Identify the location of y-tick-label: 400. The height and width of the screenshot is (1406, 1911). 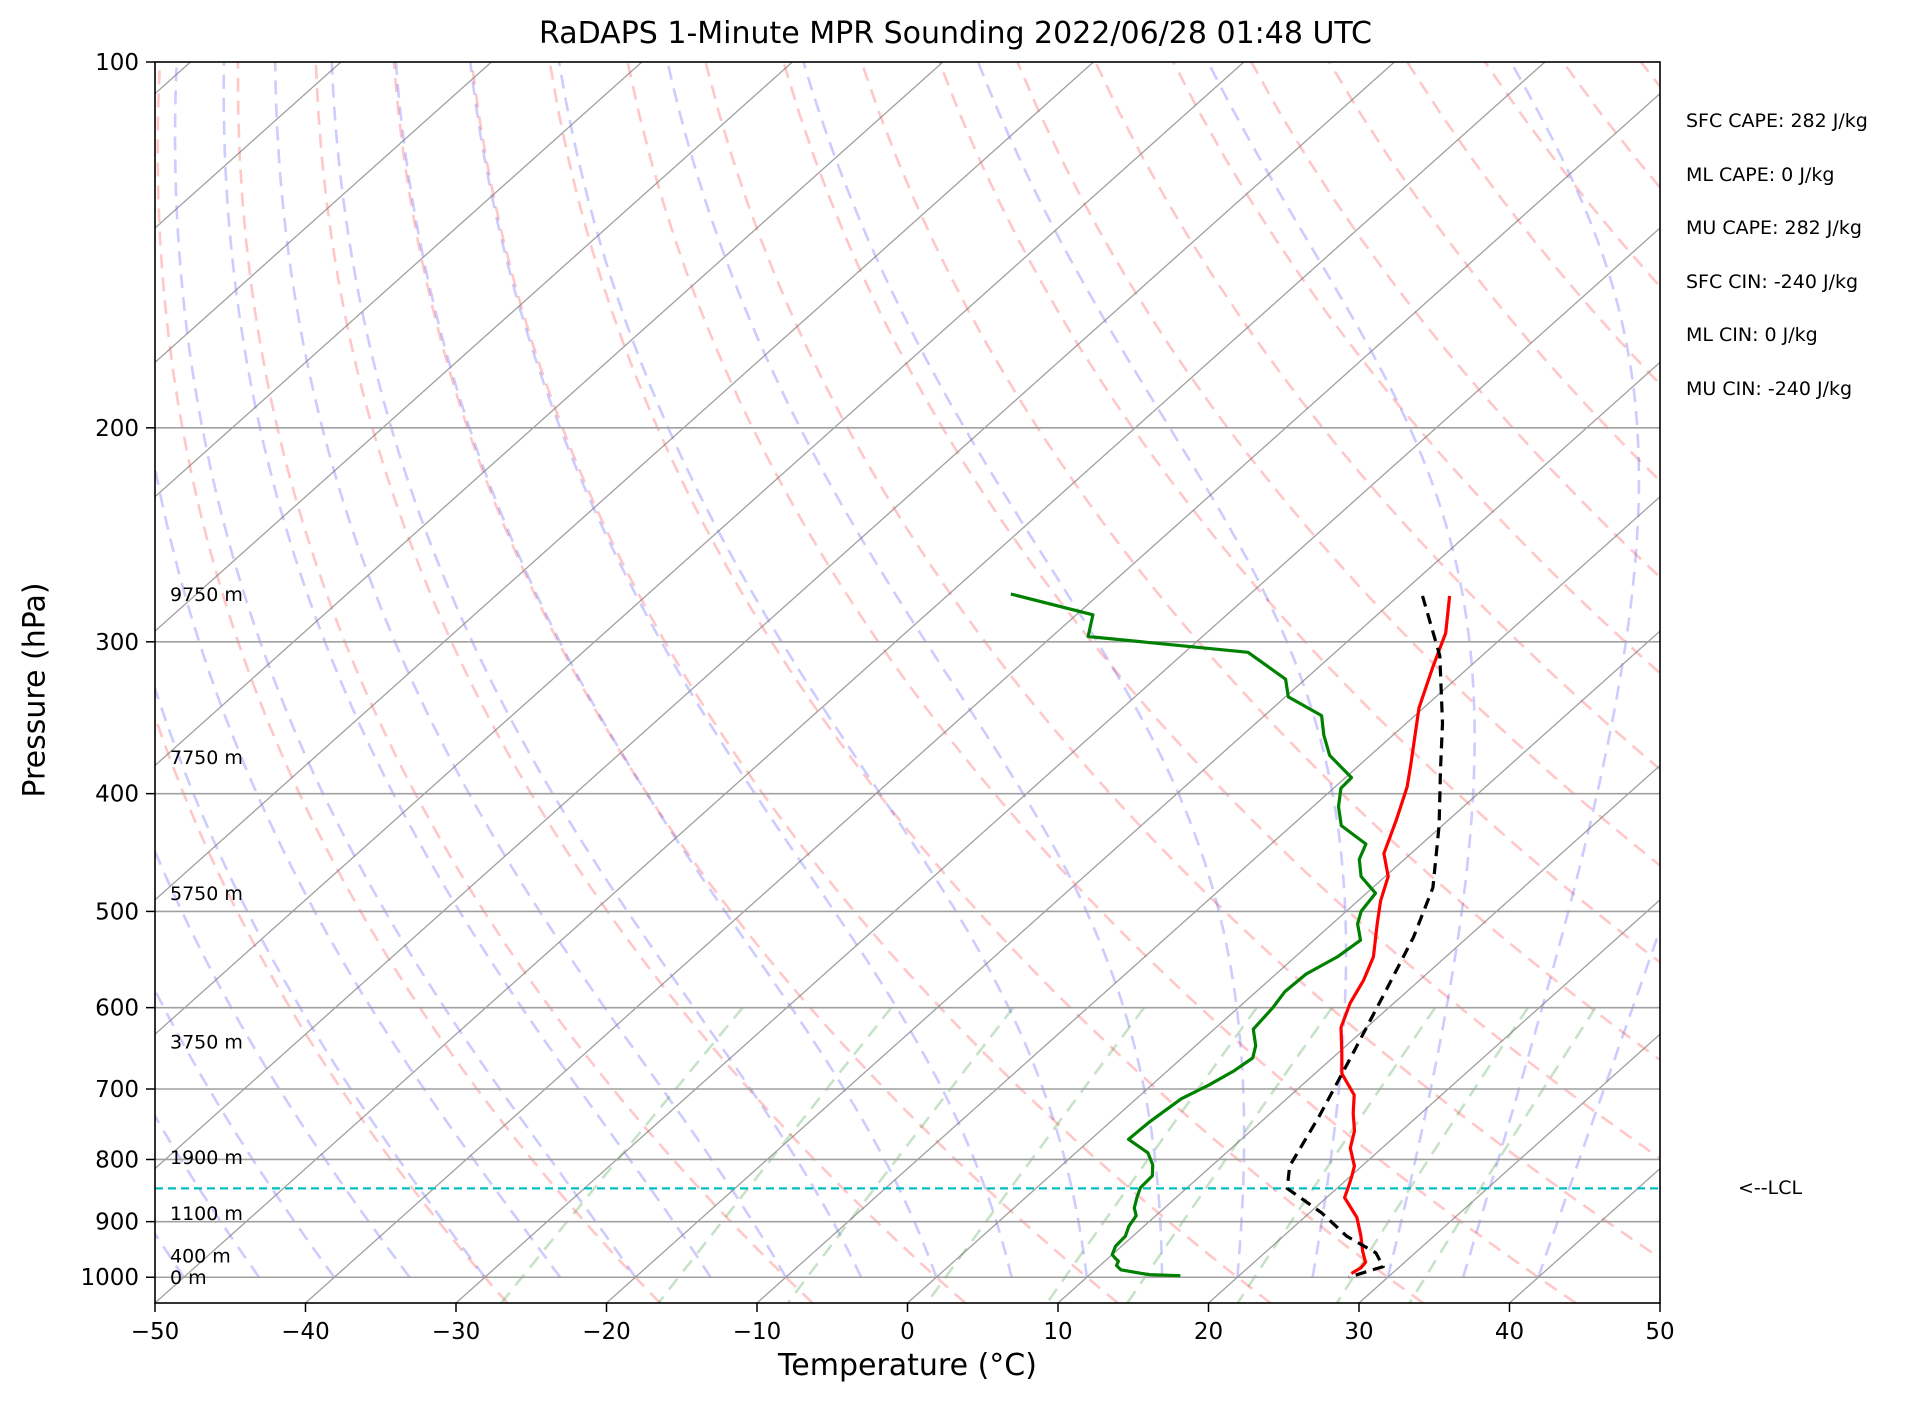
(117, 795).